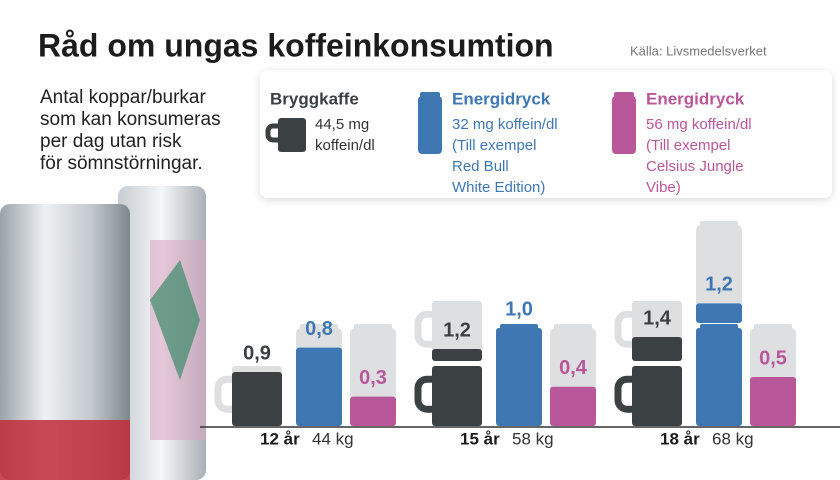 This screenshot has height=480, width=840. I want to click on subtitle-line: för sömnstörningar., so click(121, 163).